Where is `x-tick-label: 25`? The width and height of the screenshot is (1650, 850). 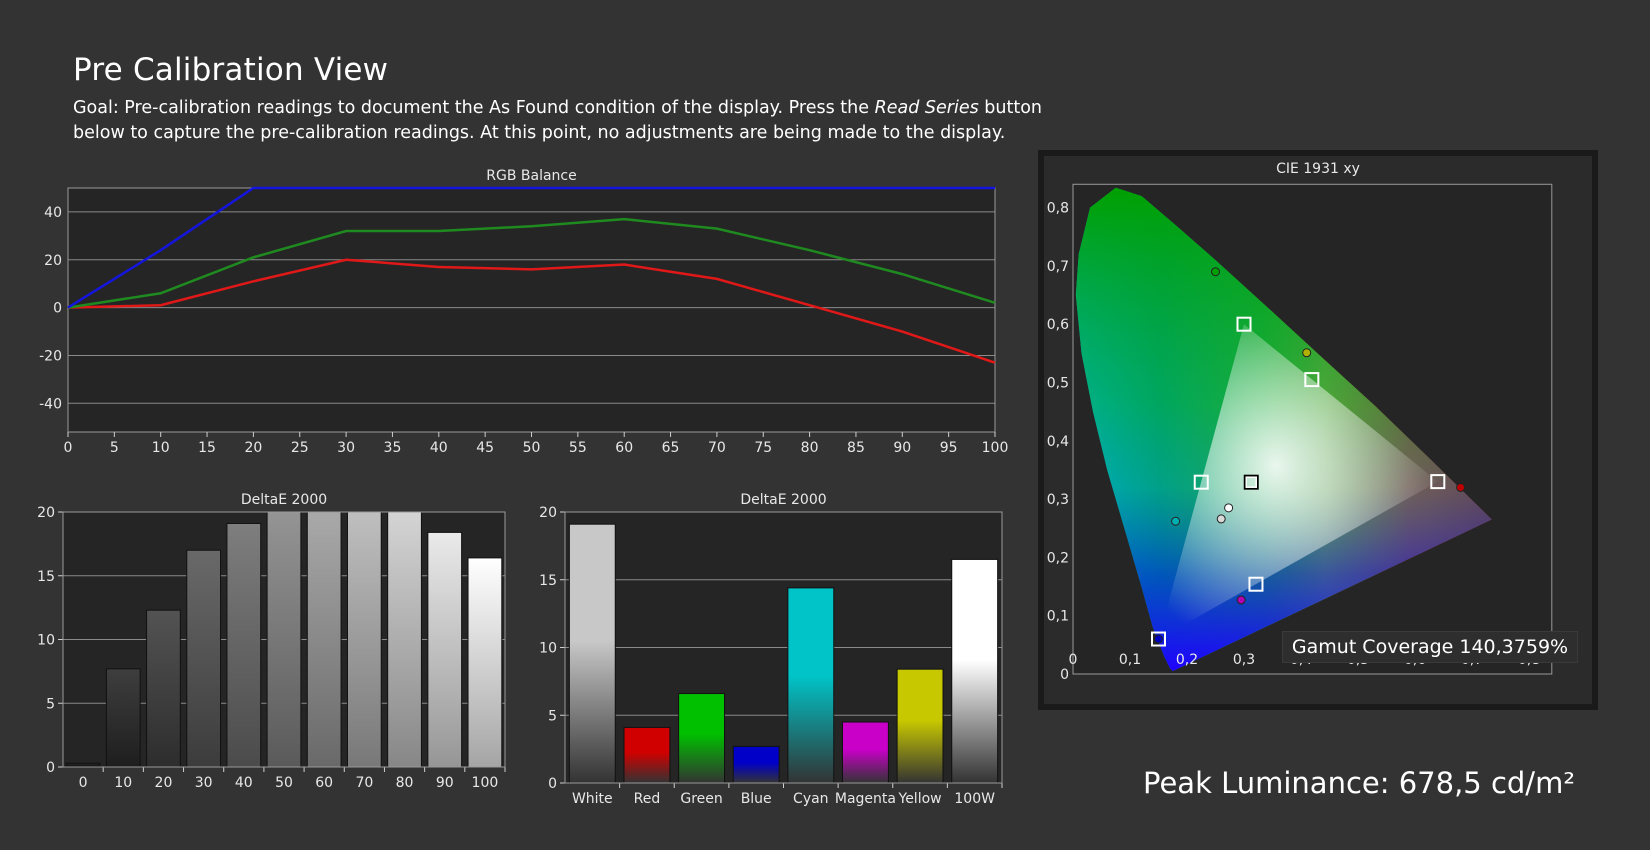
x-tick-label: 25 is located at coordinates (300, 448).